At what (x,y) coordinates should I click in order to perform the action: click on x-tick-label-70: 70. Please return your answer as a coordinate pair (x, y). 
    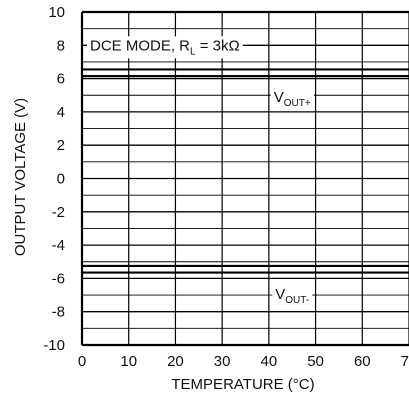
    Looking at the image, I should click on (405, 361).